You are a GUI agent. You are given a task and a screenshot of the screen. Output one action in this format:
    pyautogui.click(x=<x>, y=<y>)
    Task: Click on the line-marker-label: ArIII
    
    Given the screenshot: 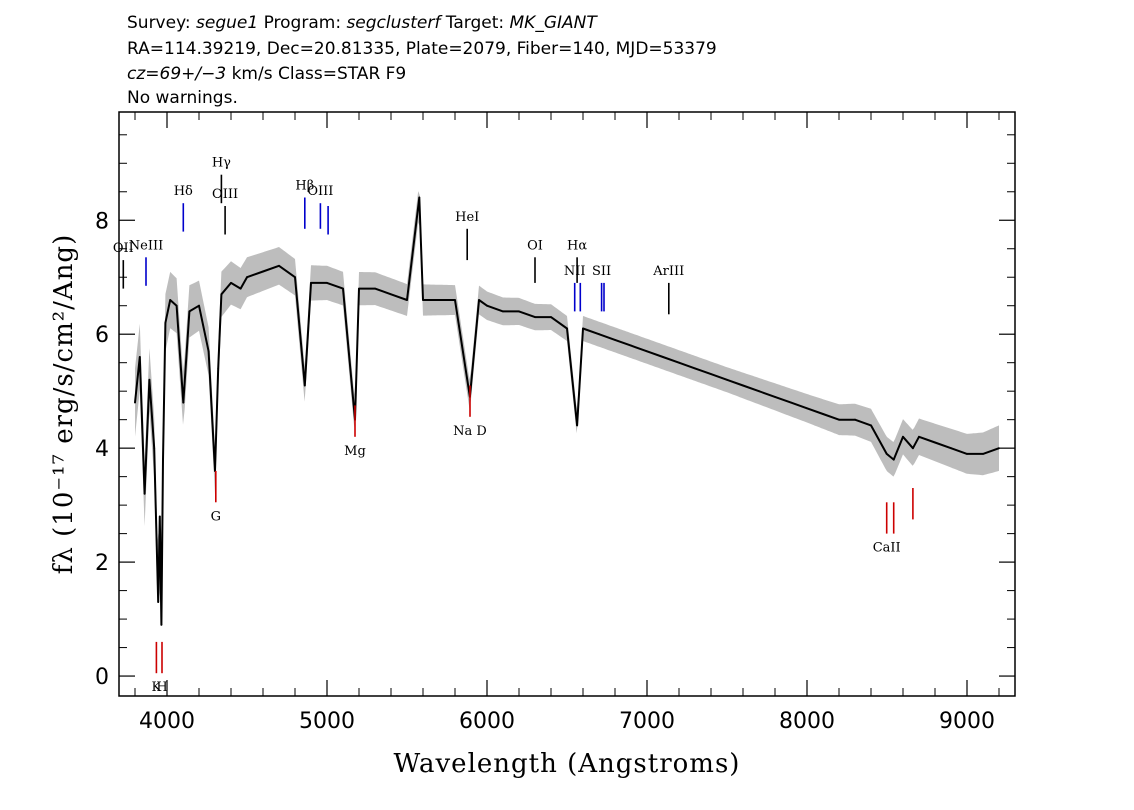 What is the action you would take?
    pyautogui.click(x=668, y=271)
    